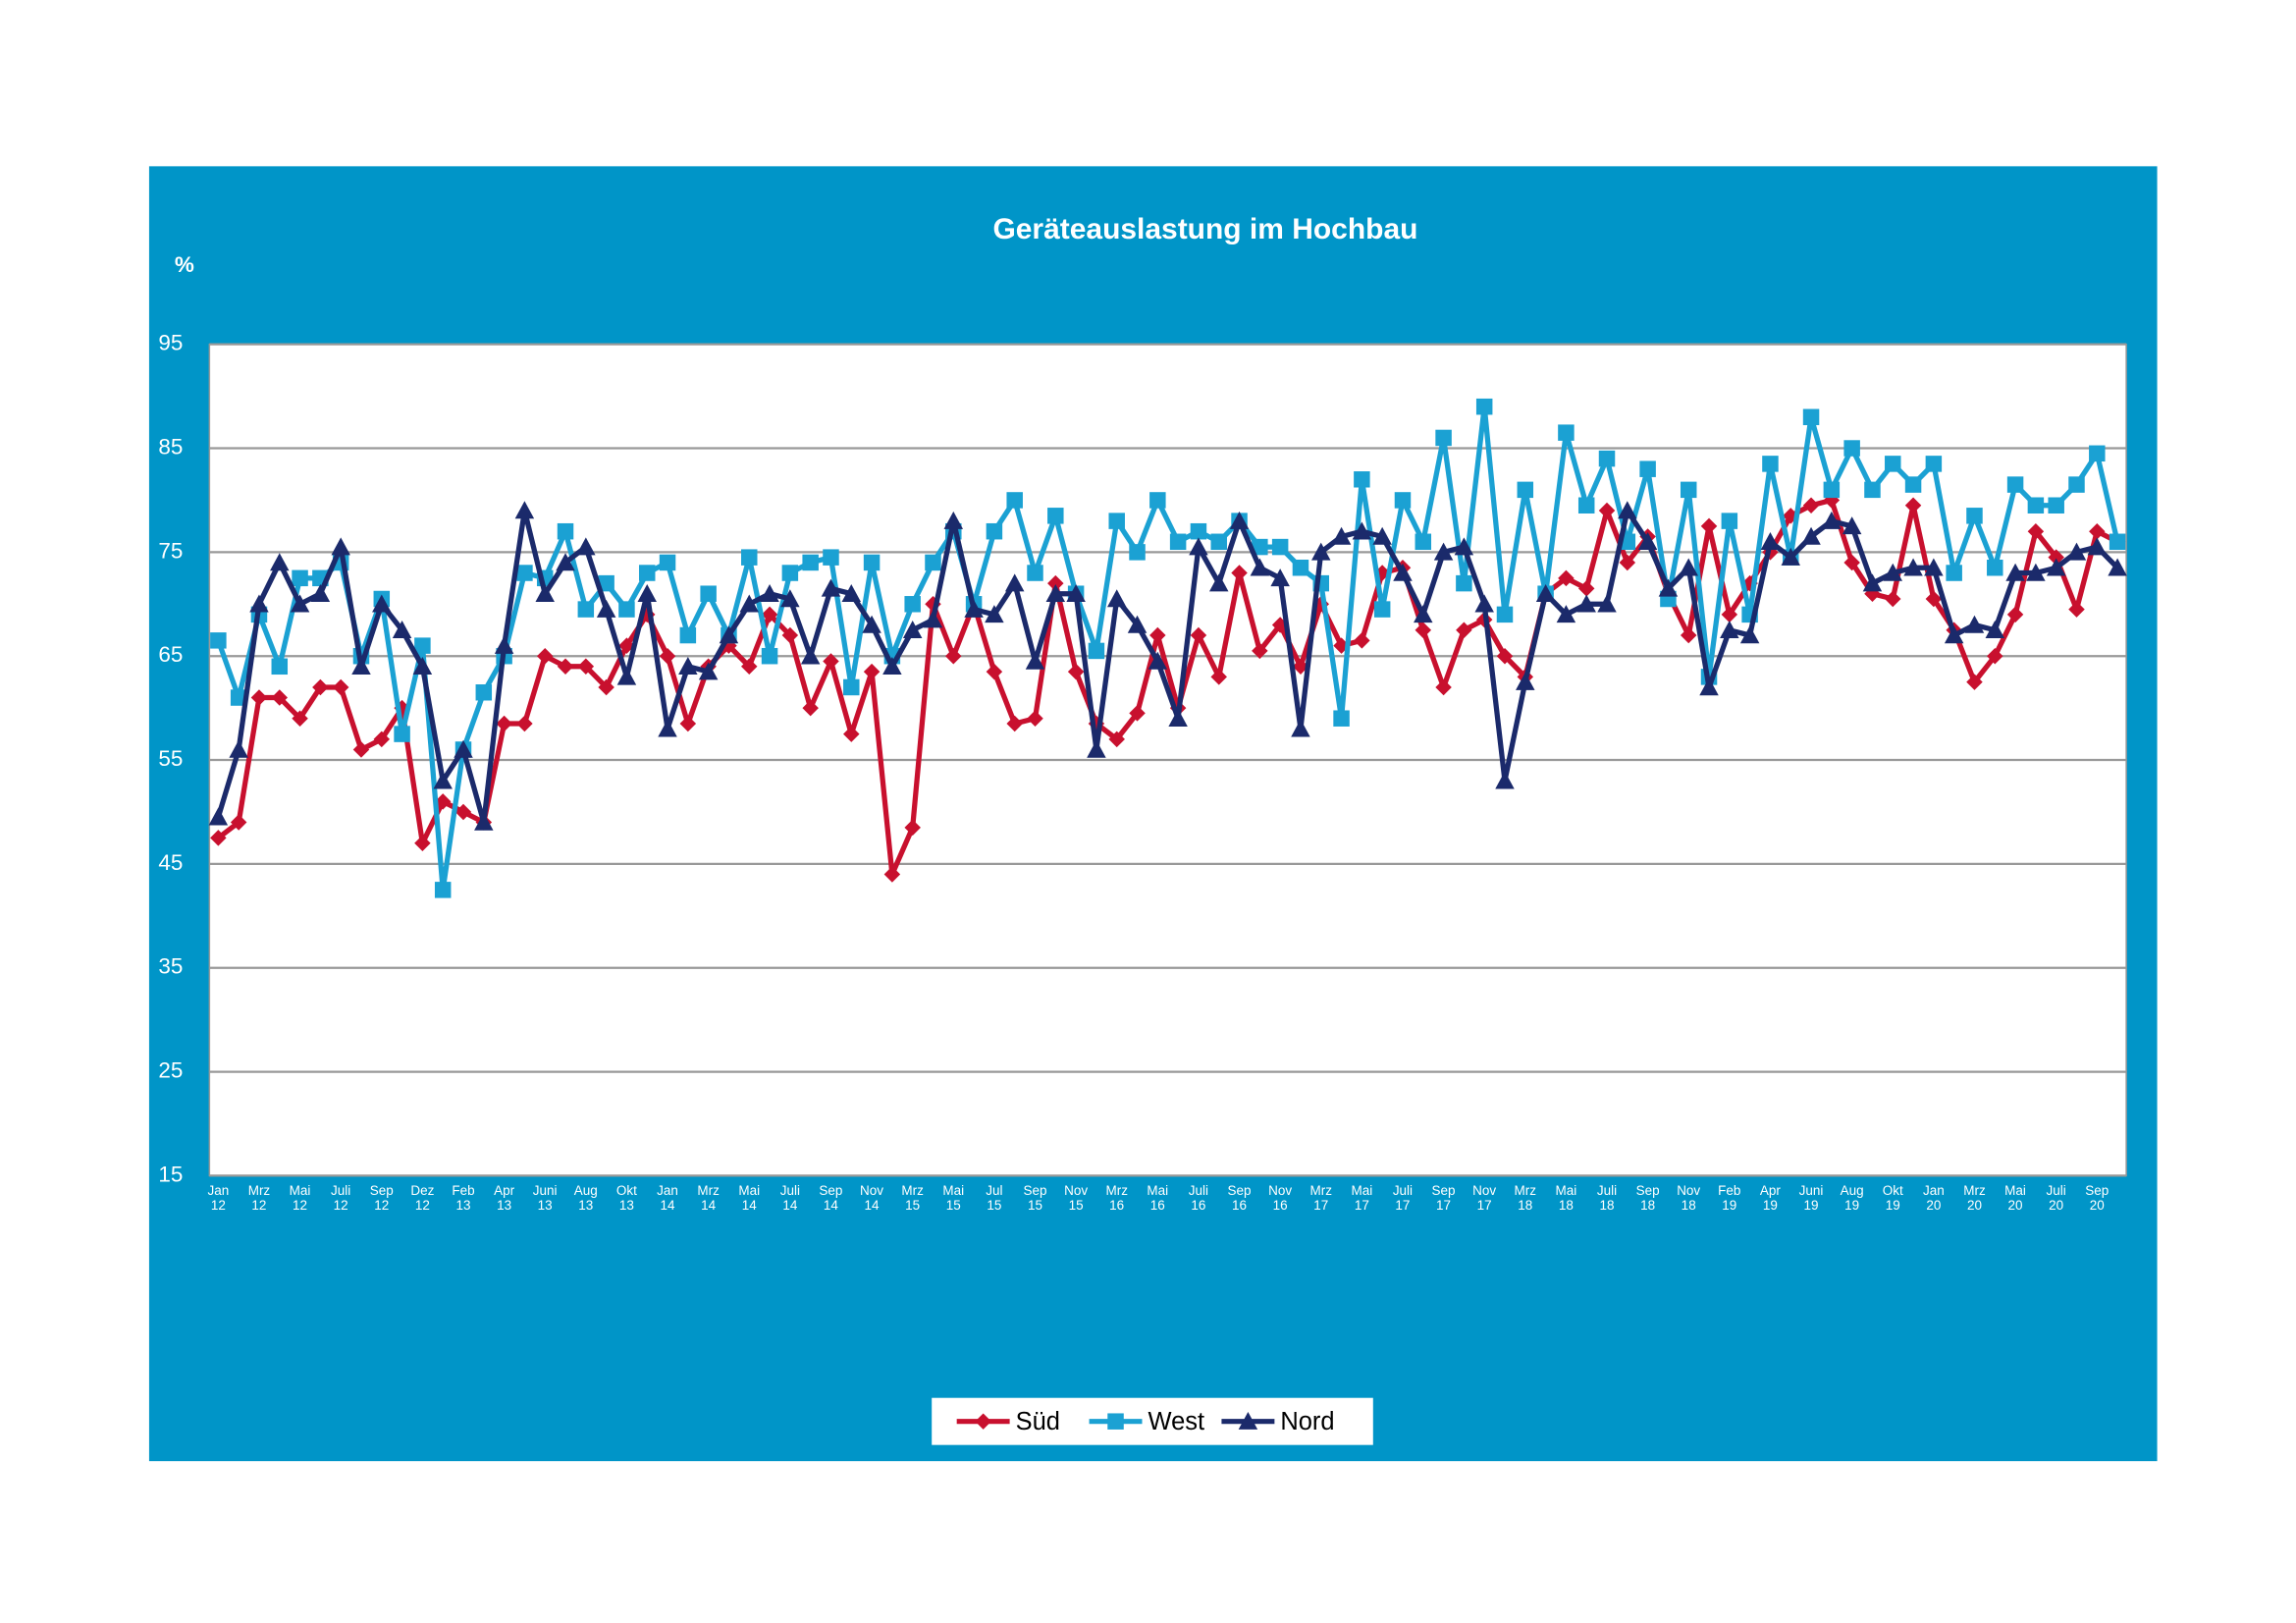 Image resolution: width=2296 pixels, height=1623 pixels. I want to click on x-tick-label: Mrz 12, so click(259, 1197).